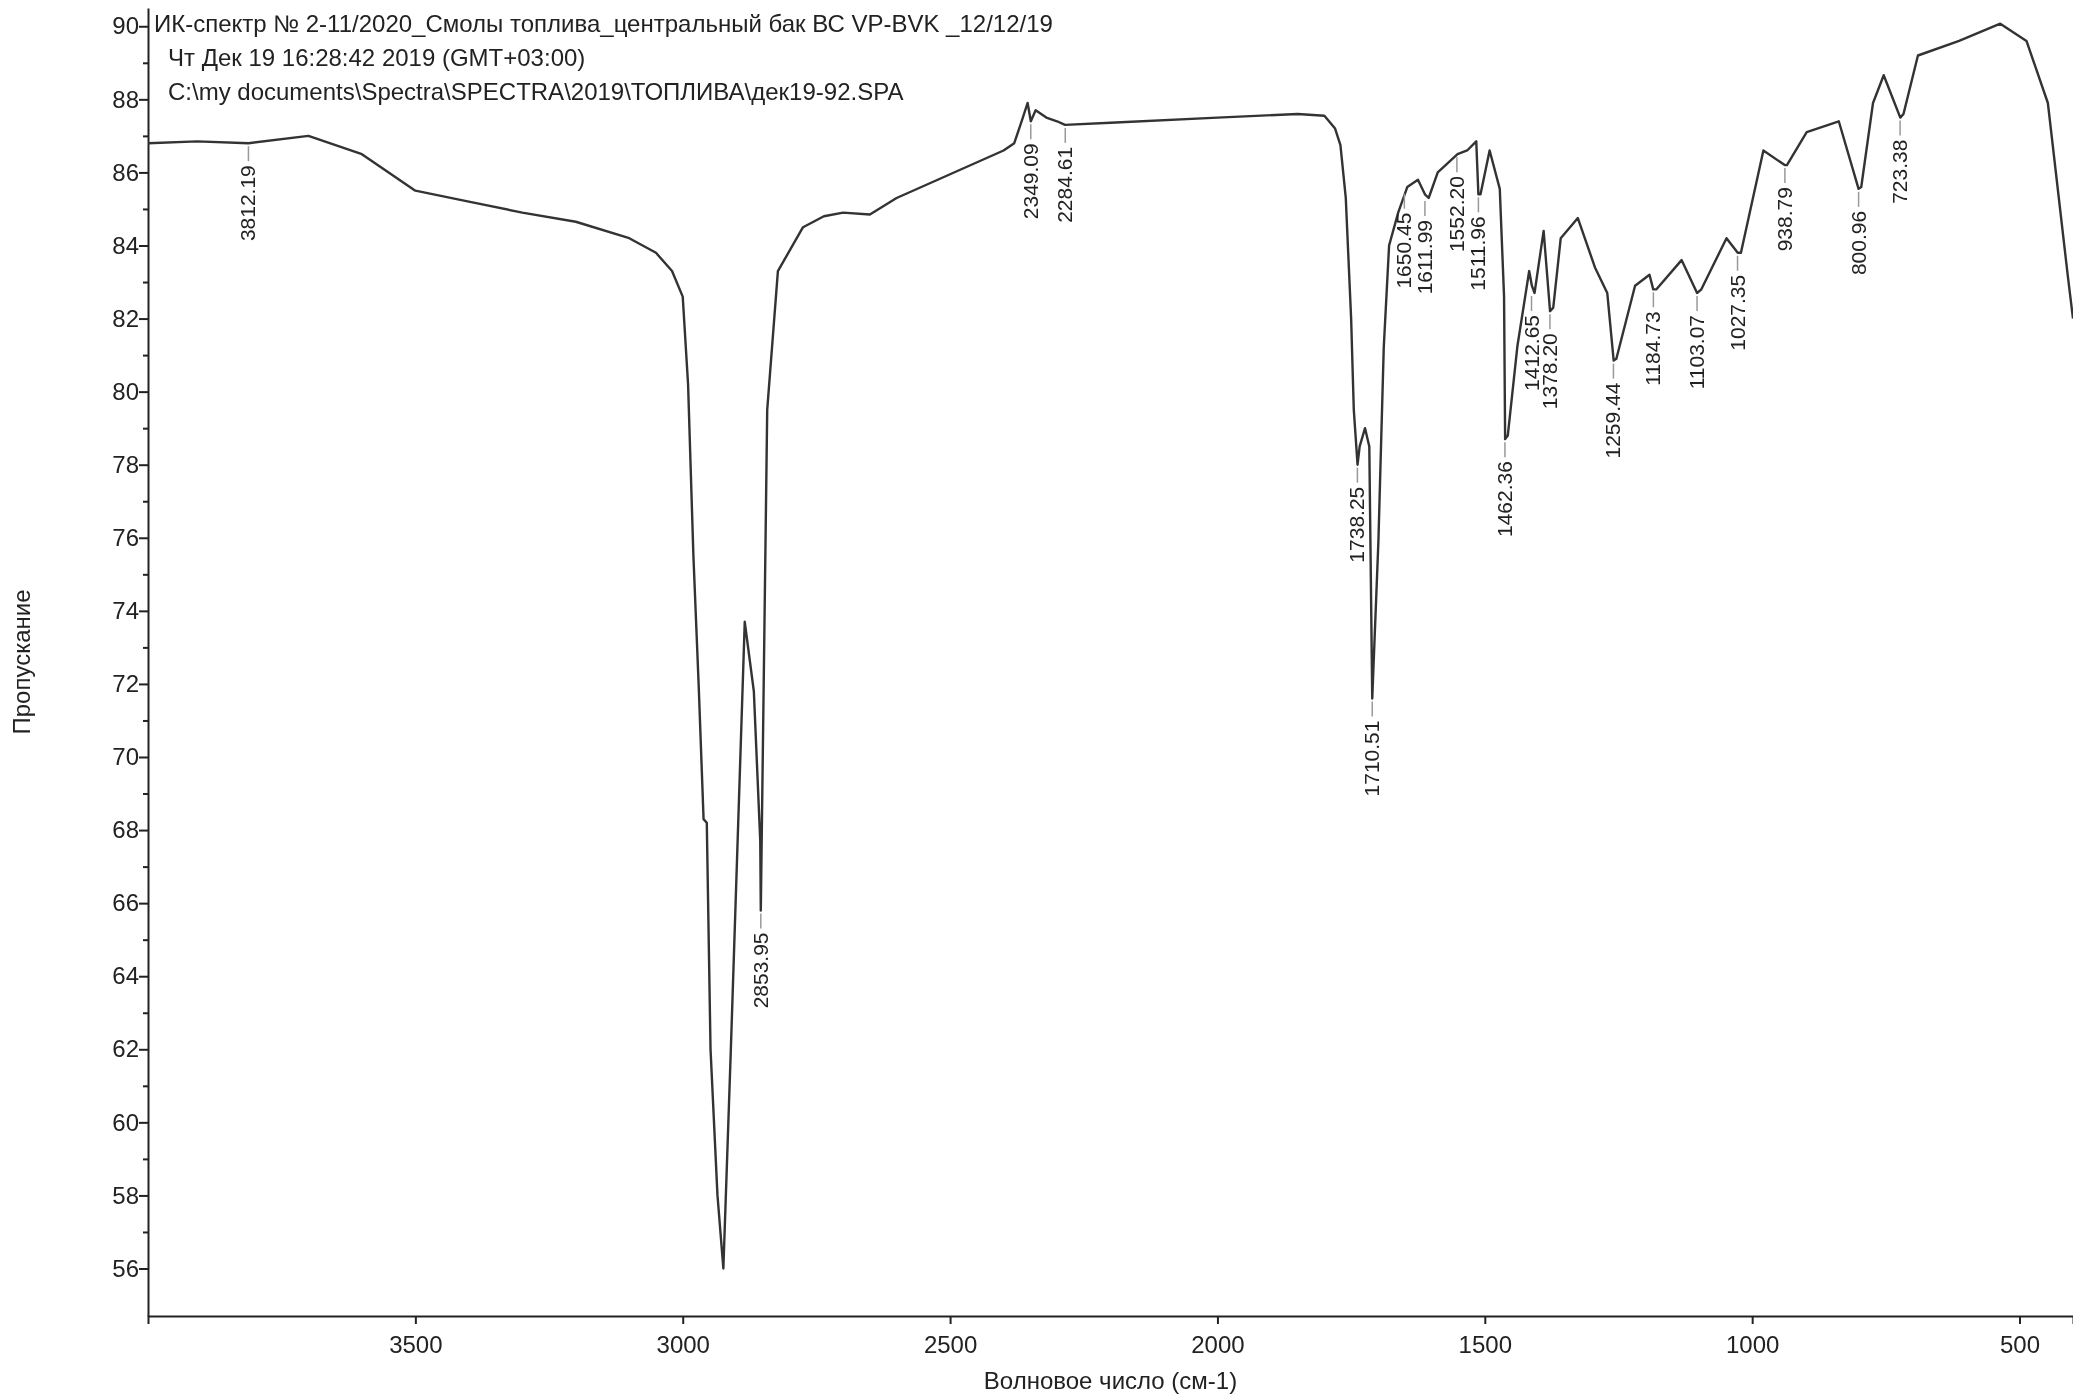 Image resolution: width=2073 pixels, height=1399 pixels. I want to click on x-tick-label: 3000, so click(683, 1345).